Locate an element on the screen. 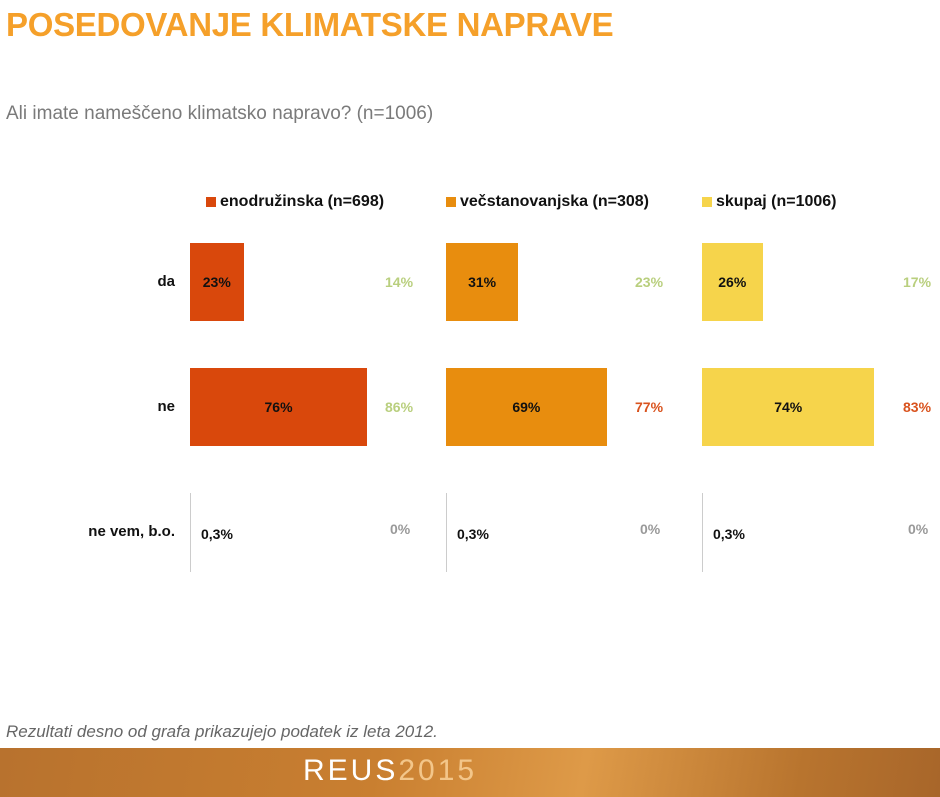 The height and width of the screenshot is (797, 940). bar: 31% is located at coordinates (482, 282).